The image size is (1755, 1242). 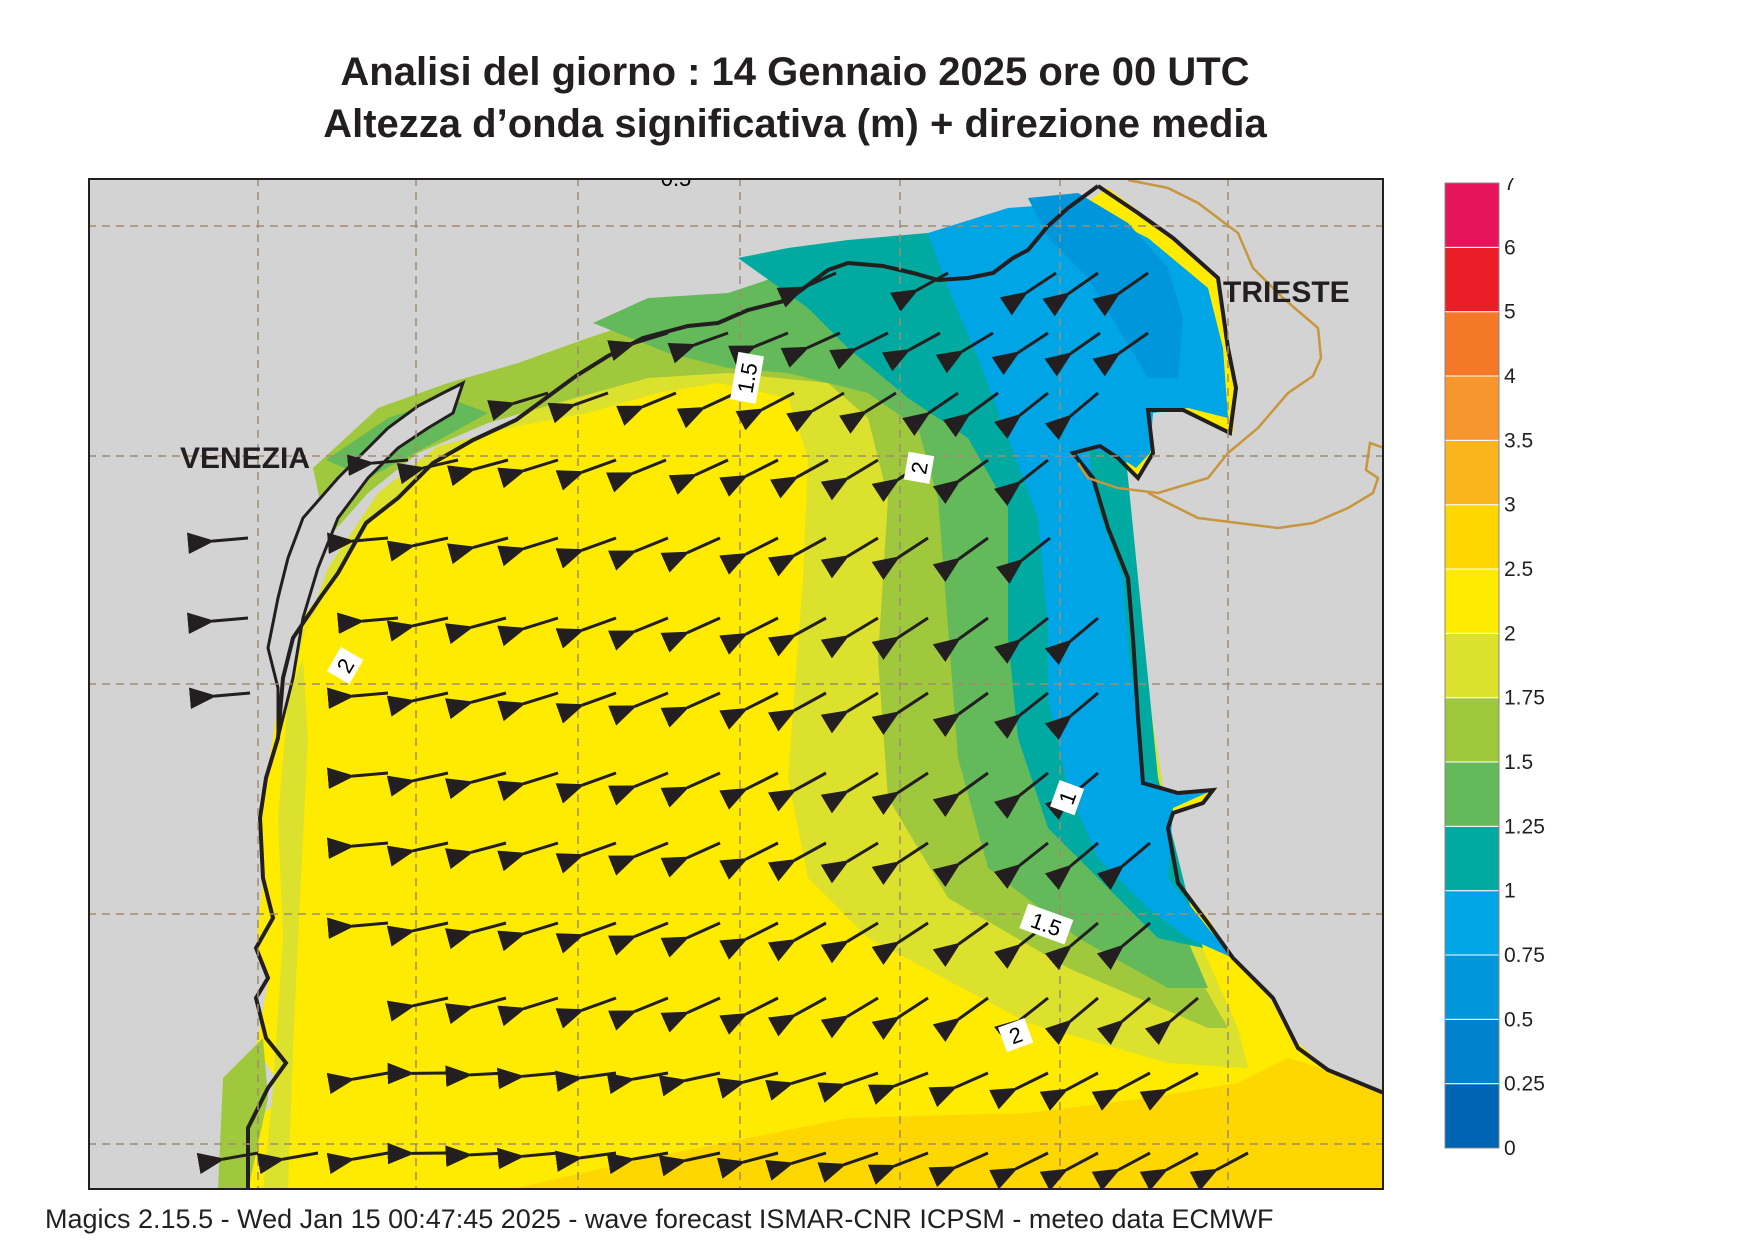 What do you see at coordinates (1524, 1084) in the screenshot?
I see `legend-label: 0.25` at bounding box center [1524, 1084].